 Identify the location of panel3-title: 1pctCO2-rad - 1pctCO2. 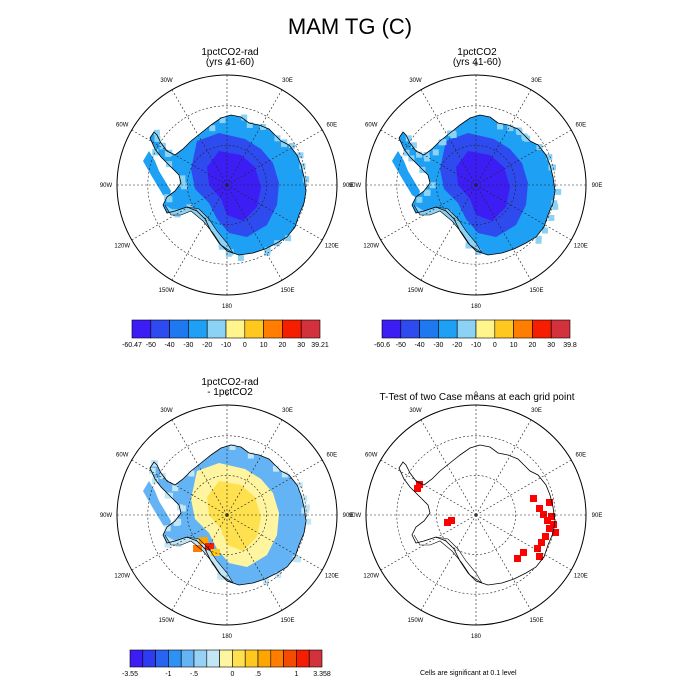
(230, 388).